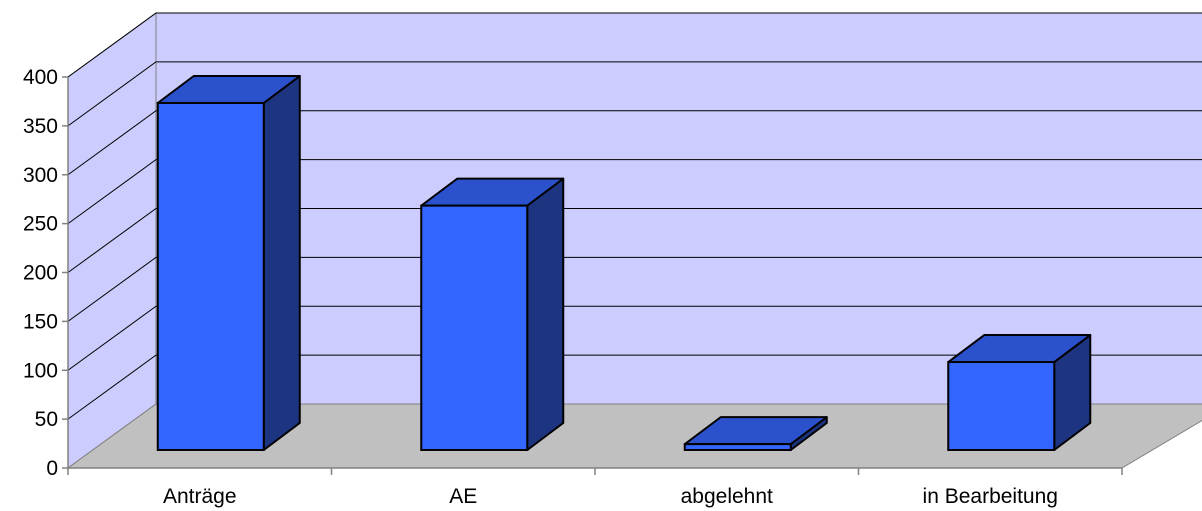 The image size is (1202, 511). What do you see at coordinates (40, 370) in the screenshot?
I see `y-tick-label: 100` at bounding box center [40, 370].